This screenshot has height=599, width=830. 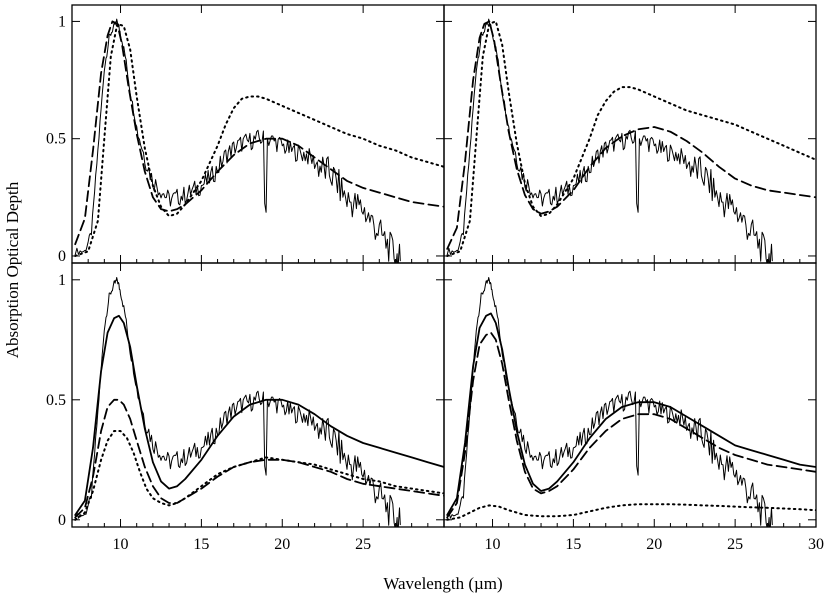 What do you see at coordinates (12, 269) in the screenshot?
I see `y-axis-title: Absorption Optical Depth` at bounding box center [12, 269].